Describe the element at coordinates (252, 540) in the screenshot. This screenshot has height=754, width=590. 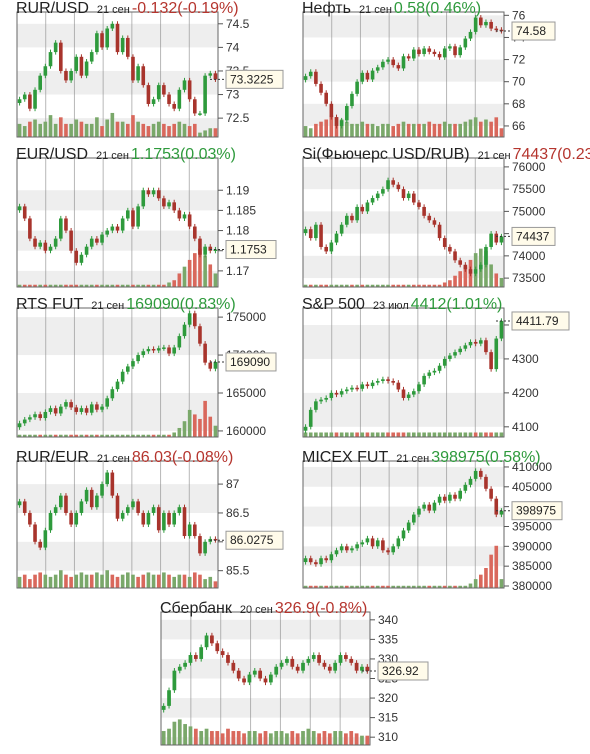
I see `last-price-label: 86.0275` at that location.